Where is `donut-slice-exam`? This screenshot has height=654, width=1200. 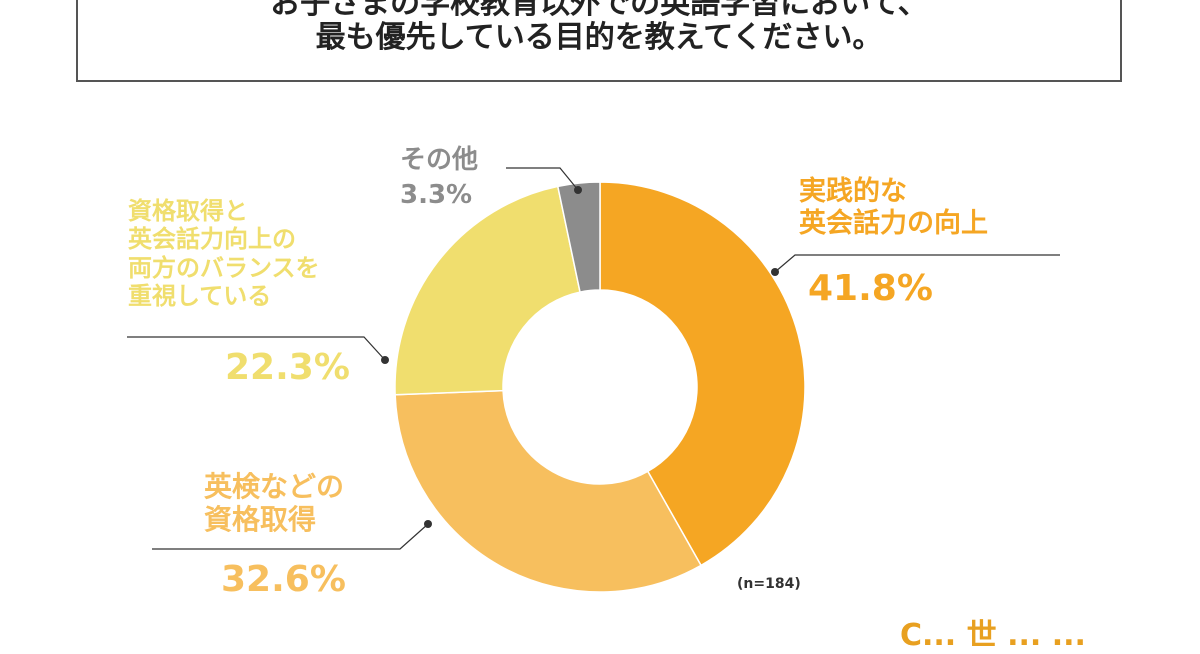 donut-slice-exam is located at coordinates (548, 491).